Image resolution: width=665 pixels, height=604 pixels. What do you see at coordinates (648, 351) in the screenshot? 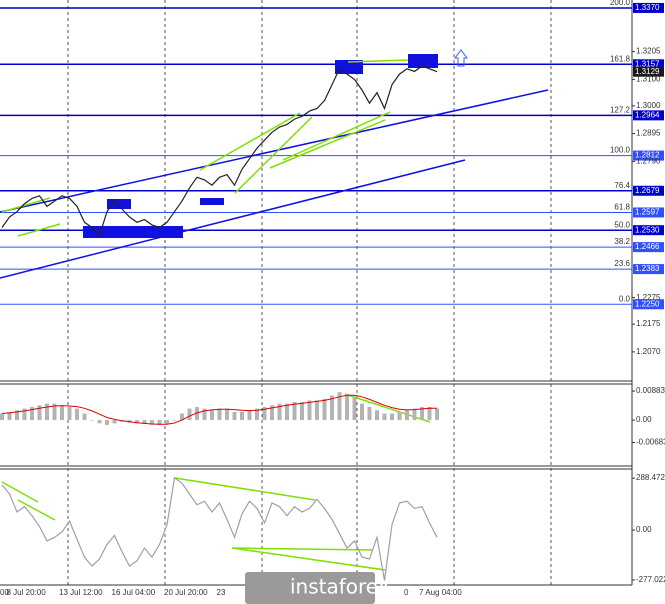
I see `y-tick-label: 1.2070` at bounding box center [648, 351].